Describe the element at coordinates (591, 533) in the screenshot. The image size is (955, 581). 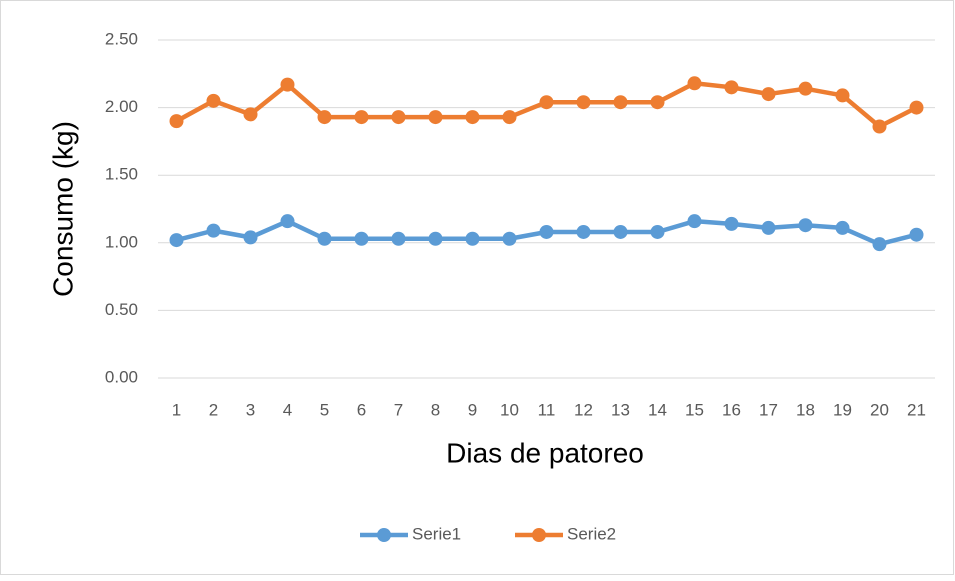
I see `legend-label: Serie2` at that location.